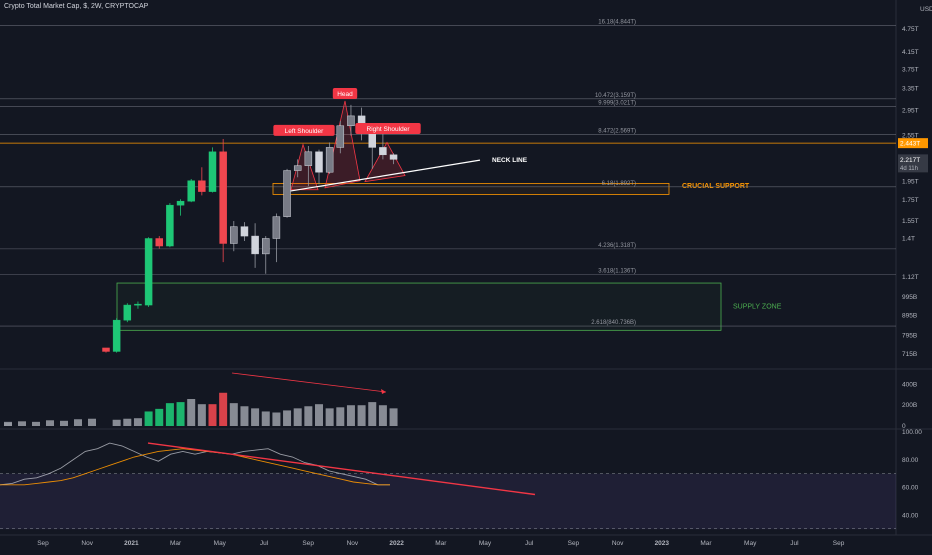 Image resolution: width=932 pixels, height=555 pixels. I want to click on head-badge: Head, so click(345, 94).